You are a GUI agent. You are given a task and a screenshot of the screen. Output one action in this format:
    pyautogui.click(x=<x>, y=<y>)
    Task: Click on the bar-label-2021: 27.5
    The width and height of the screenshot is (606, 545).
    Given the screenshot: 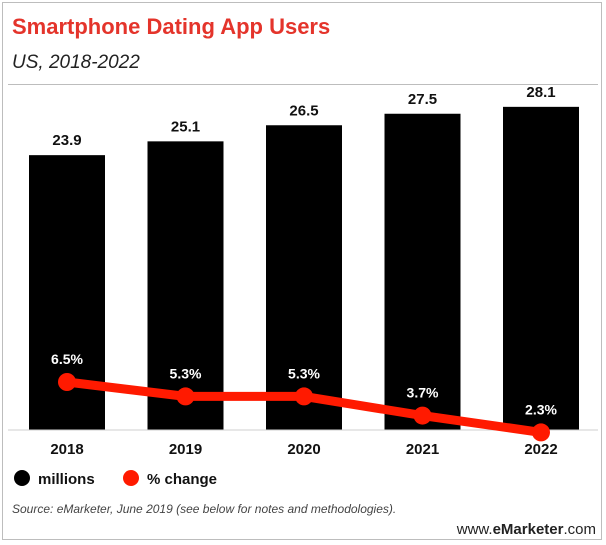 What is the action you would take?
    pyautogui.click(x=422, y=99)
    